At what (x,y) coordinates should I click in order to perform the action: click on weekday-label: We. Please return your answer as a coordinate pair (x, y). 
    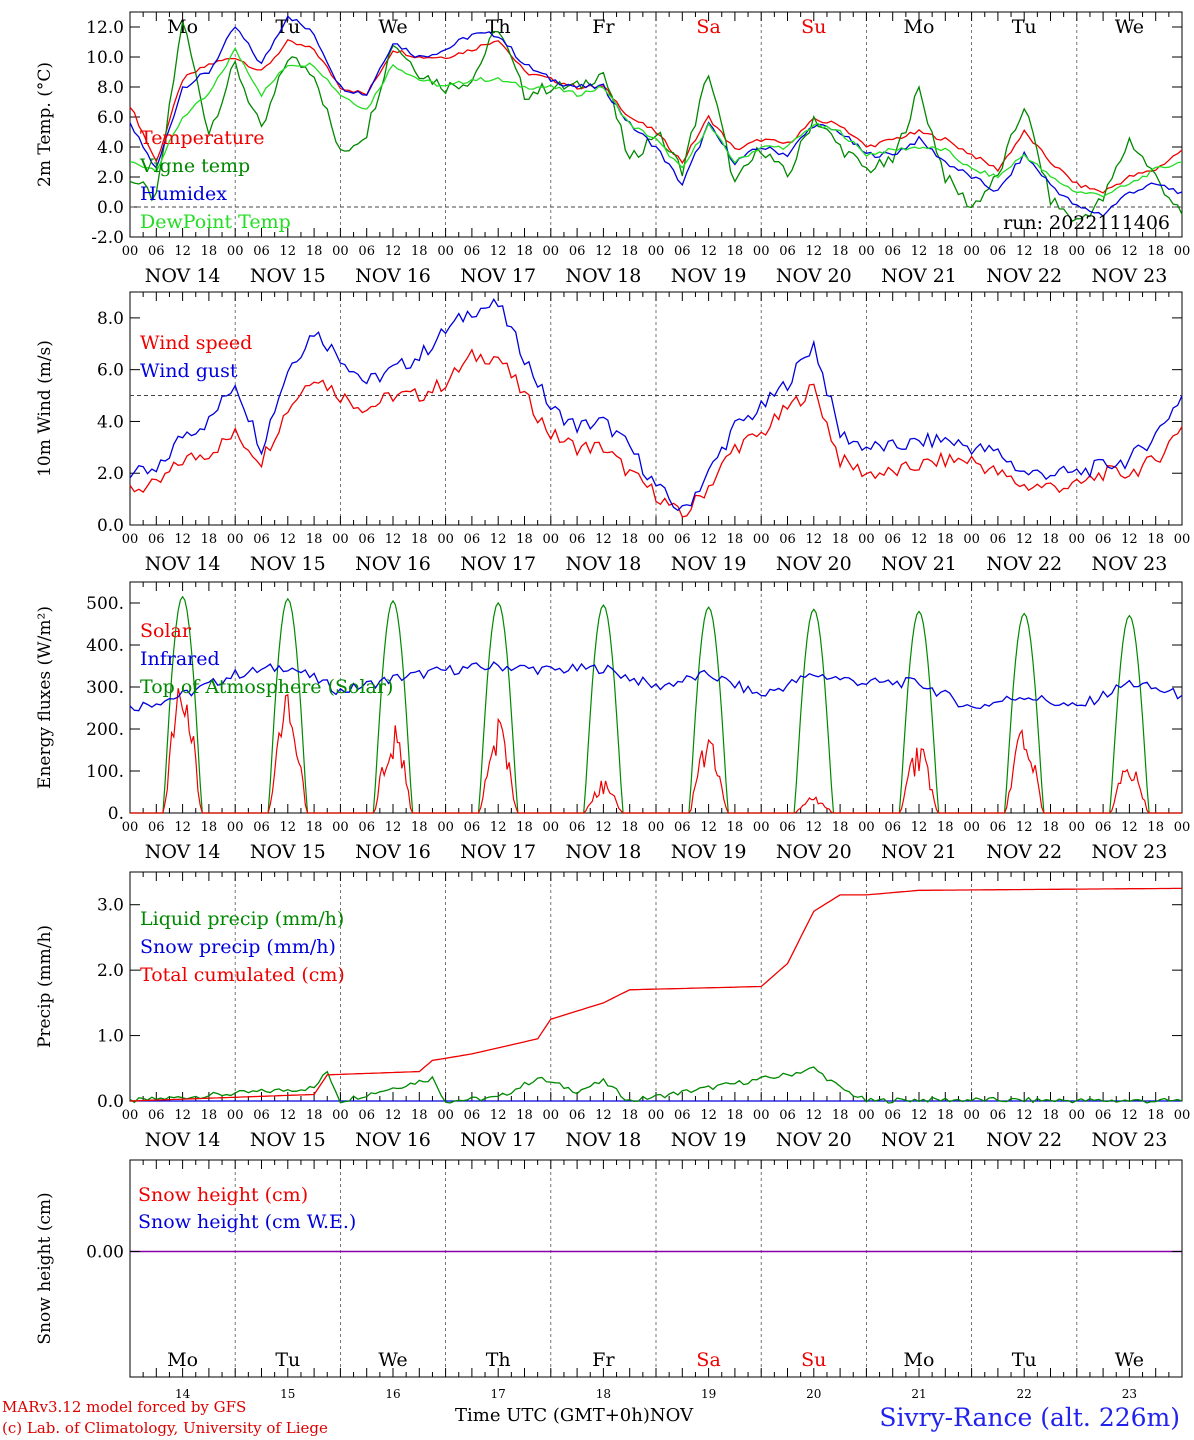
    Looking at the image, I should click on (1129, 1360).